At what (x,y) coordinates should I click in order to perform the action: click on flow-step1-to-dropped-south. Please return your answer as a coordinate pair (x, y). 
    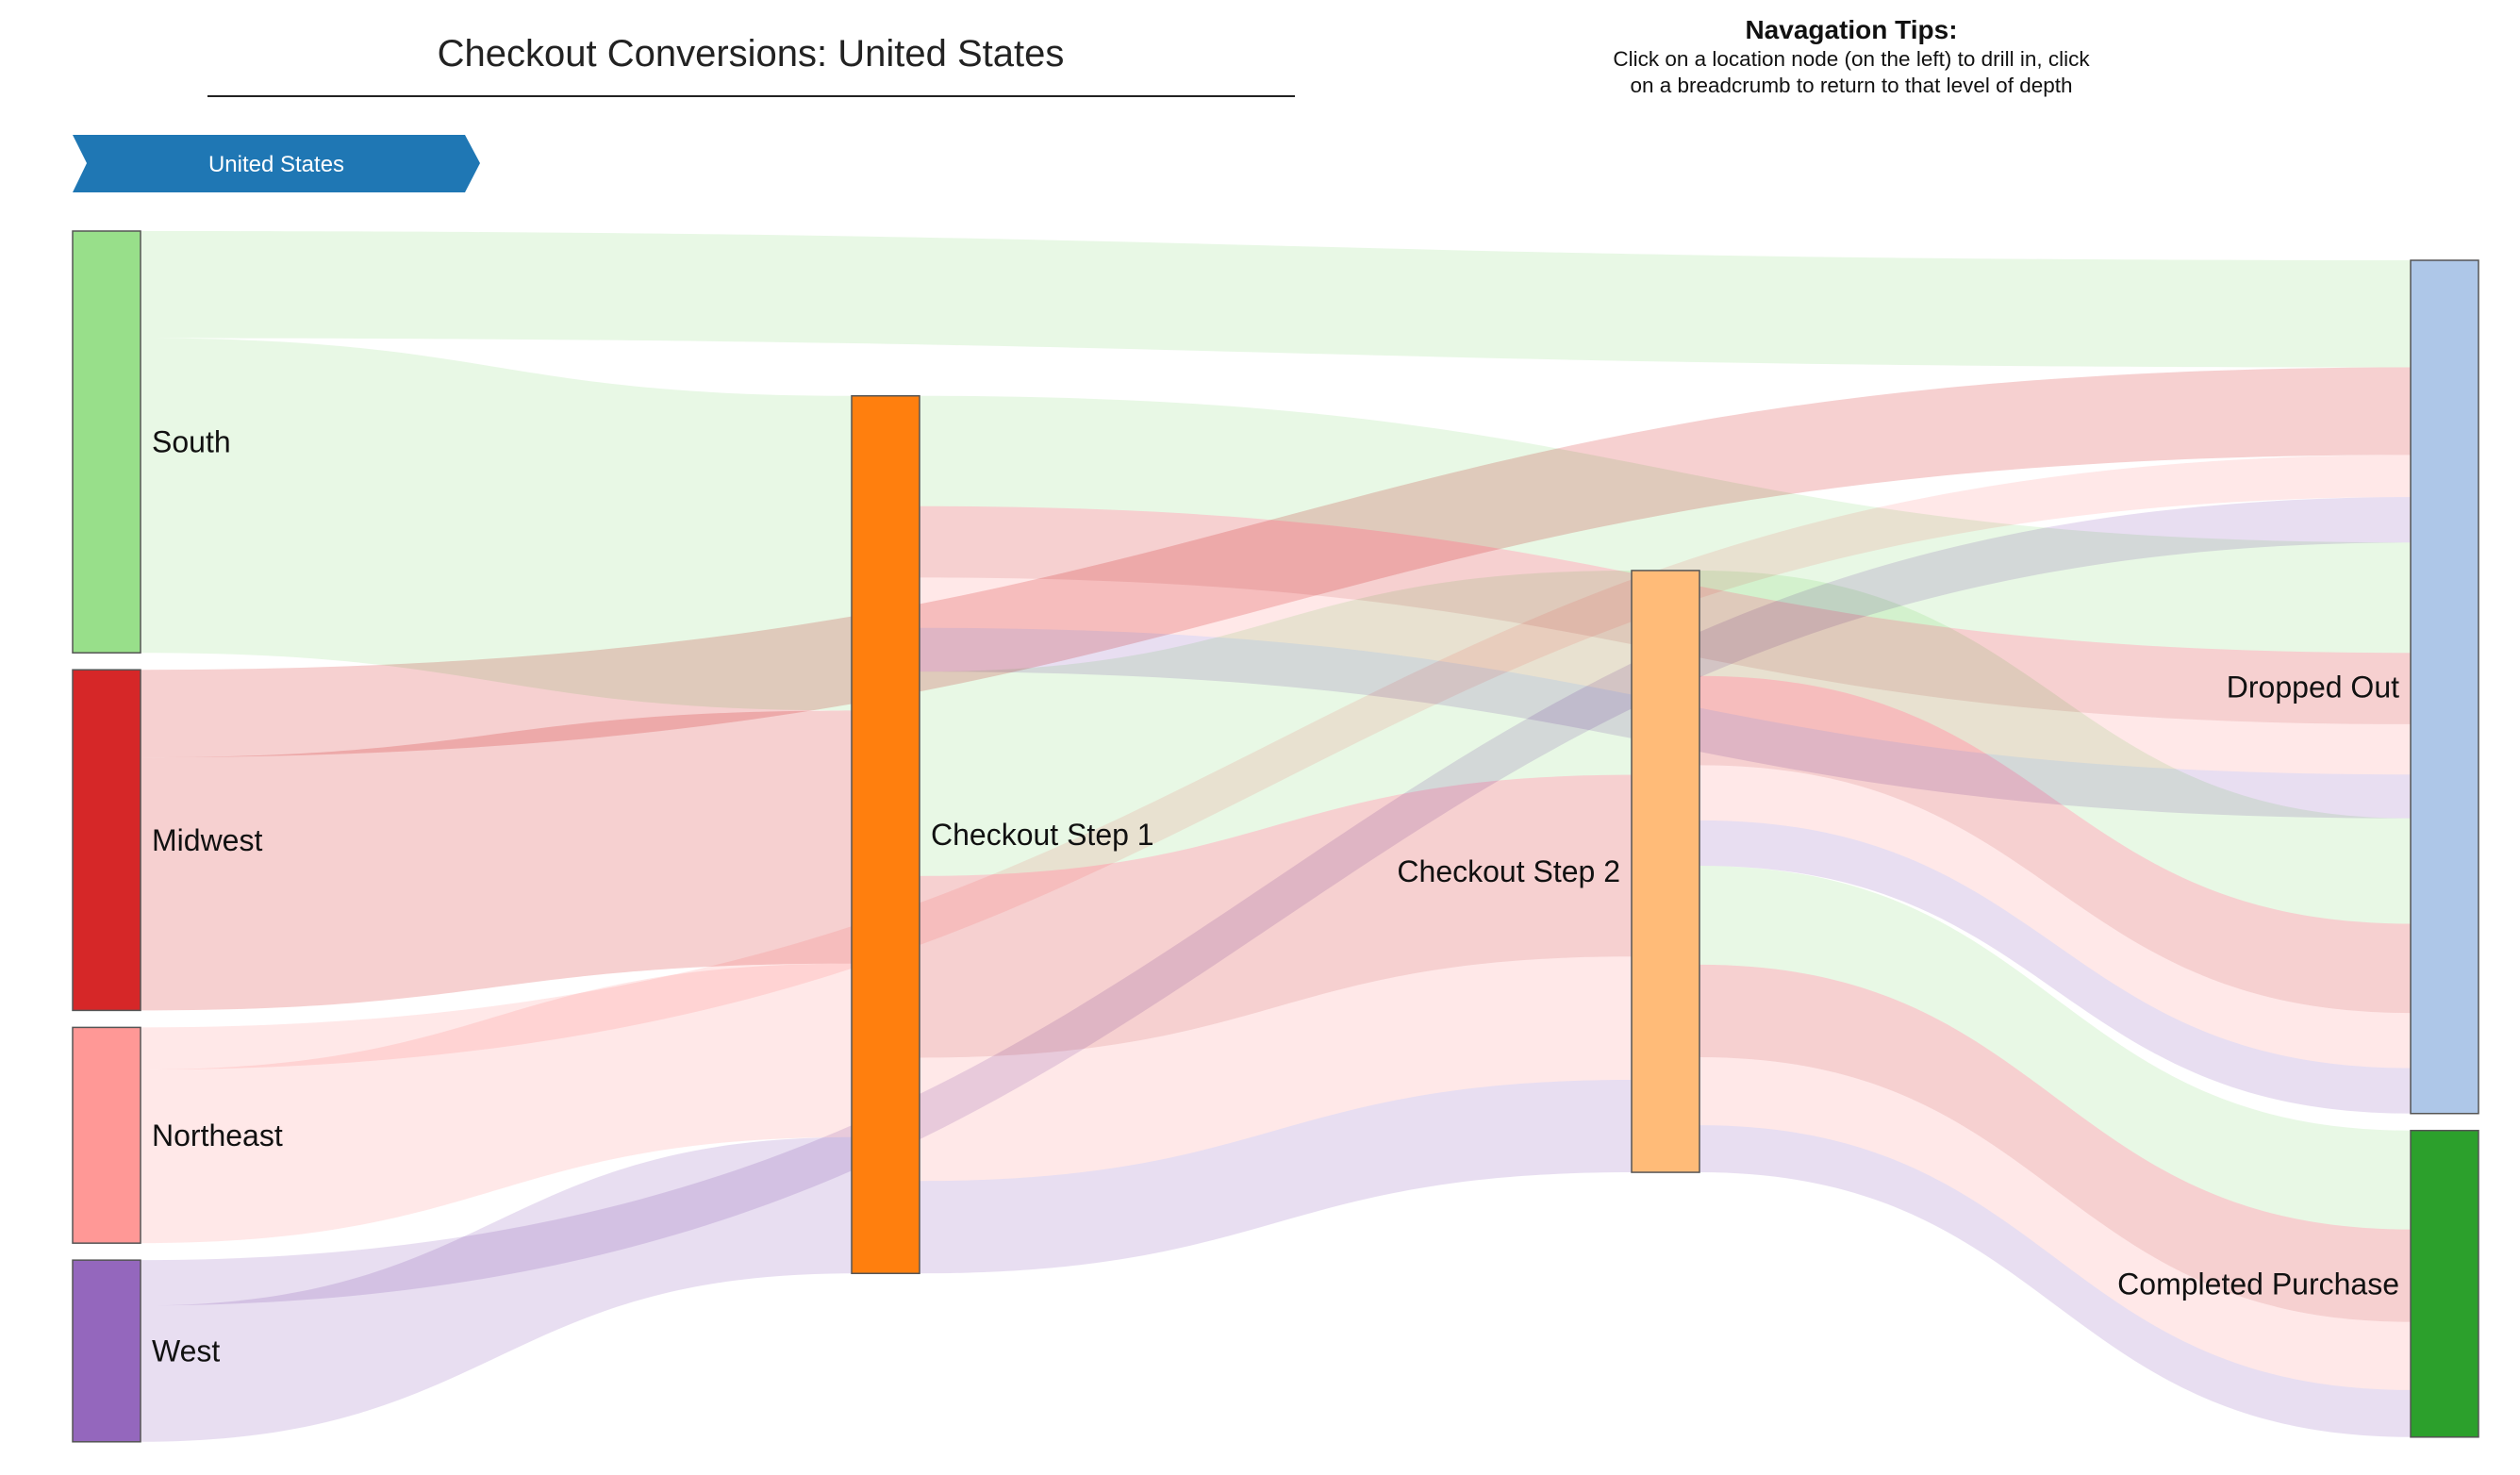
    Looking at the image, I should click on (1665, 524).